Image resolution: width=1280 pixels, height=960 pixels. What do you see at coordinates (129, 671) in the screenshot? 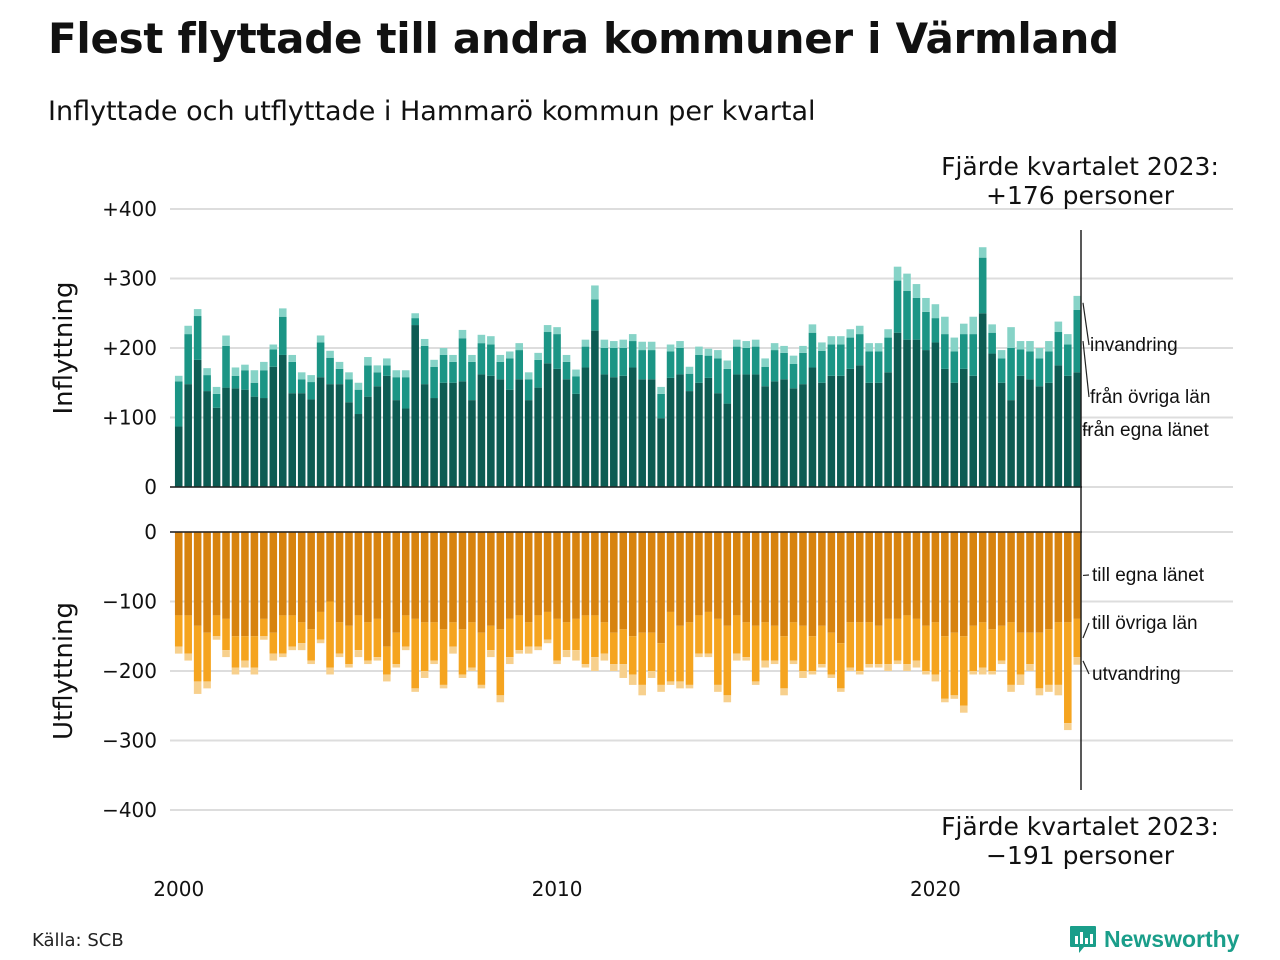
I see `y-tick-label: −200` at bounding box center [129, 671].